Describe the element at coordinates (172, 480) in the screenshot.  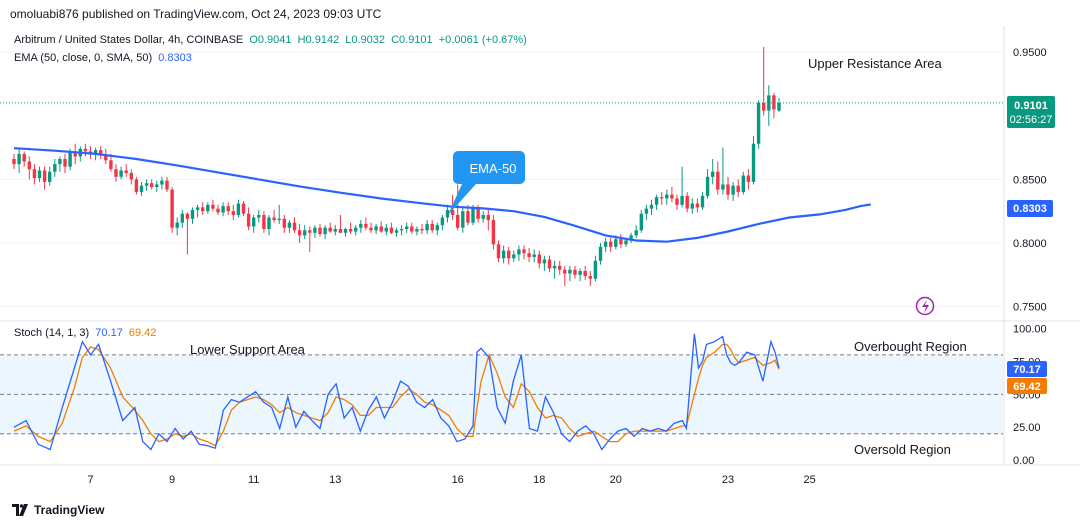
I see `time-tick-label: 9` at that location.